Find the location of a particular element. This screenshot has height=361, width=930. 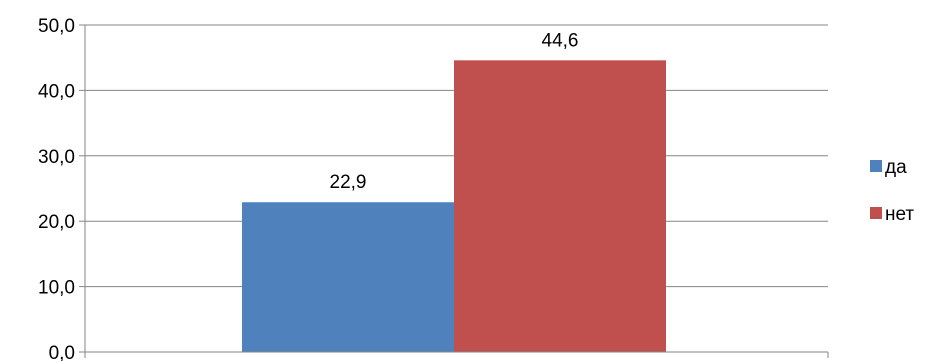

bar-da is located at coordinates (348, 277).